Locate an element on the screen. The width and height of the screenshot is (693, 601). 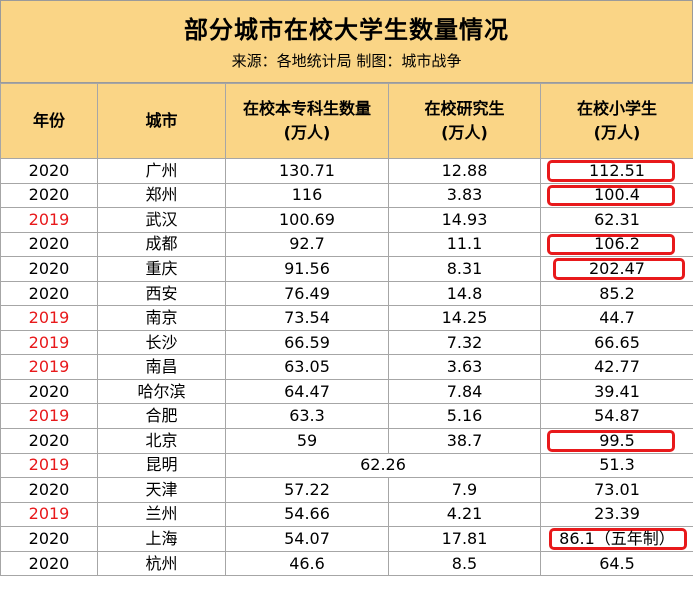
cell-primary-value: 85.2 is located at coordinates (617, 293).